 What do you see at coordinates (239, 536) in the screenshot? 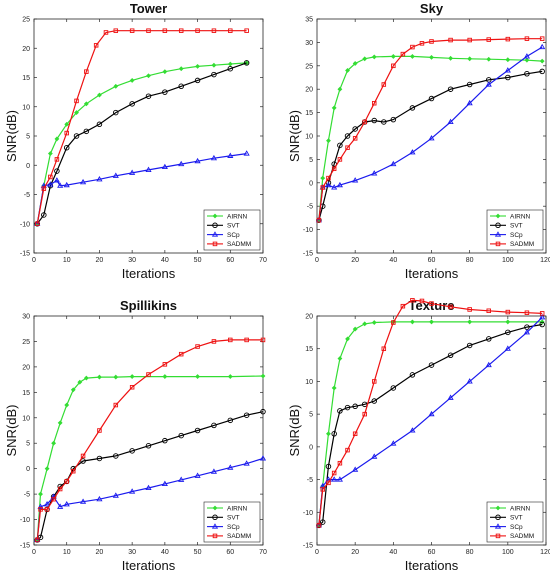
I see `legend-label: SADMM` at bounding box center [239, 536].